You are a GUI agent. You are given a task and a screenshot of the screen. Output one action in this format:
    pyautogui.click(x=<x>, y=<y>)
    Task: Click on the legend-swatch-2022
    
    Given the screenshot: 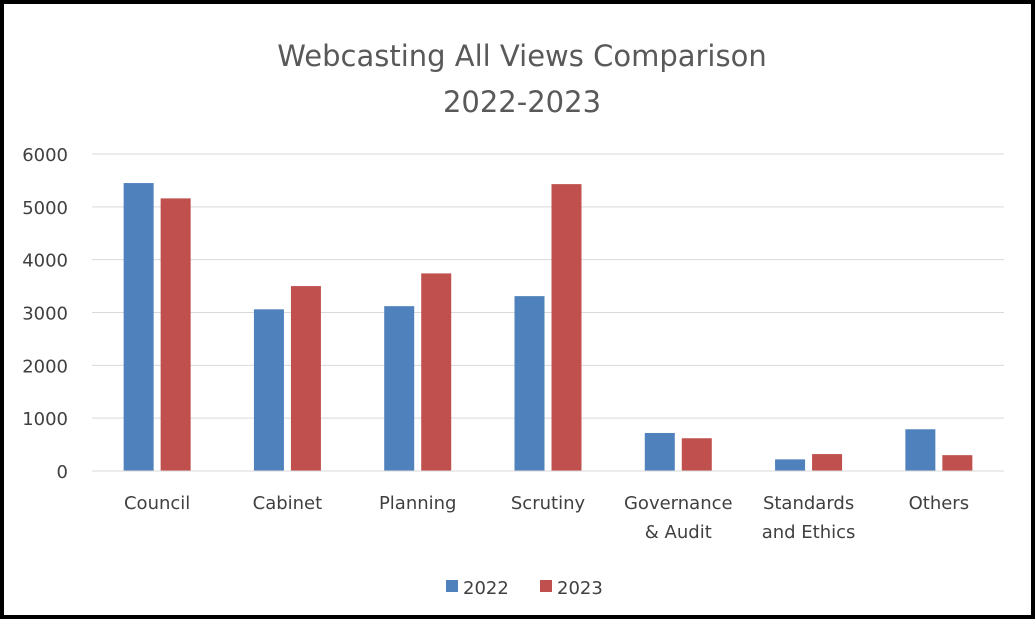 What is the action you would take?
    pyautogui.click(x=452, y=586)
    